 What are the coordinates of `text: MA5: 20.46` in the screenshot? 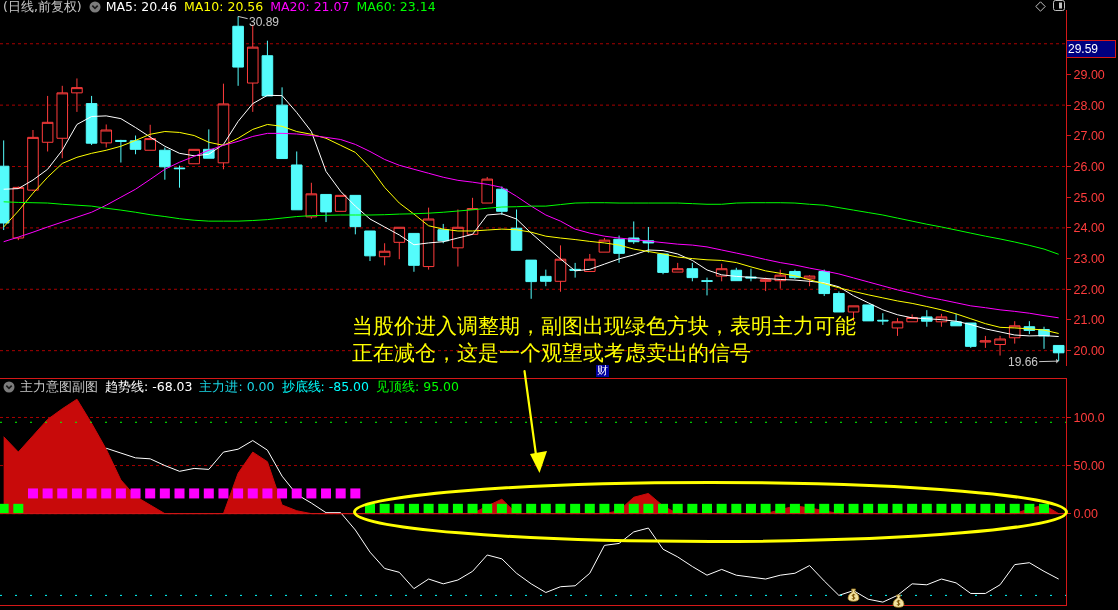 It's located at (141, 7).